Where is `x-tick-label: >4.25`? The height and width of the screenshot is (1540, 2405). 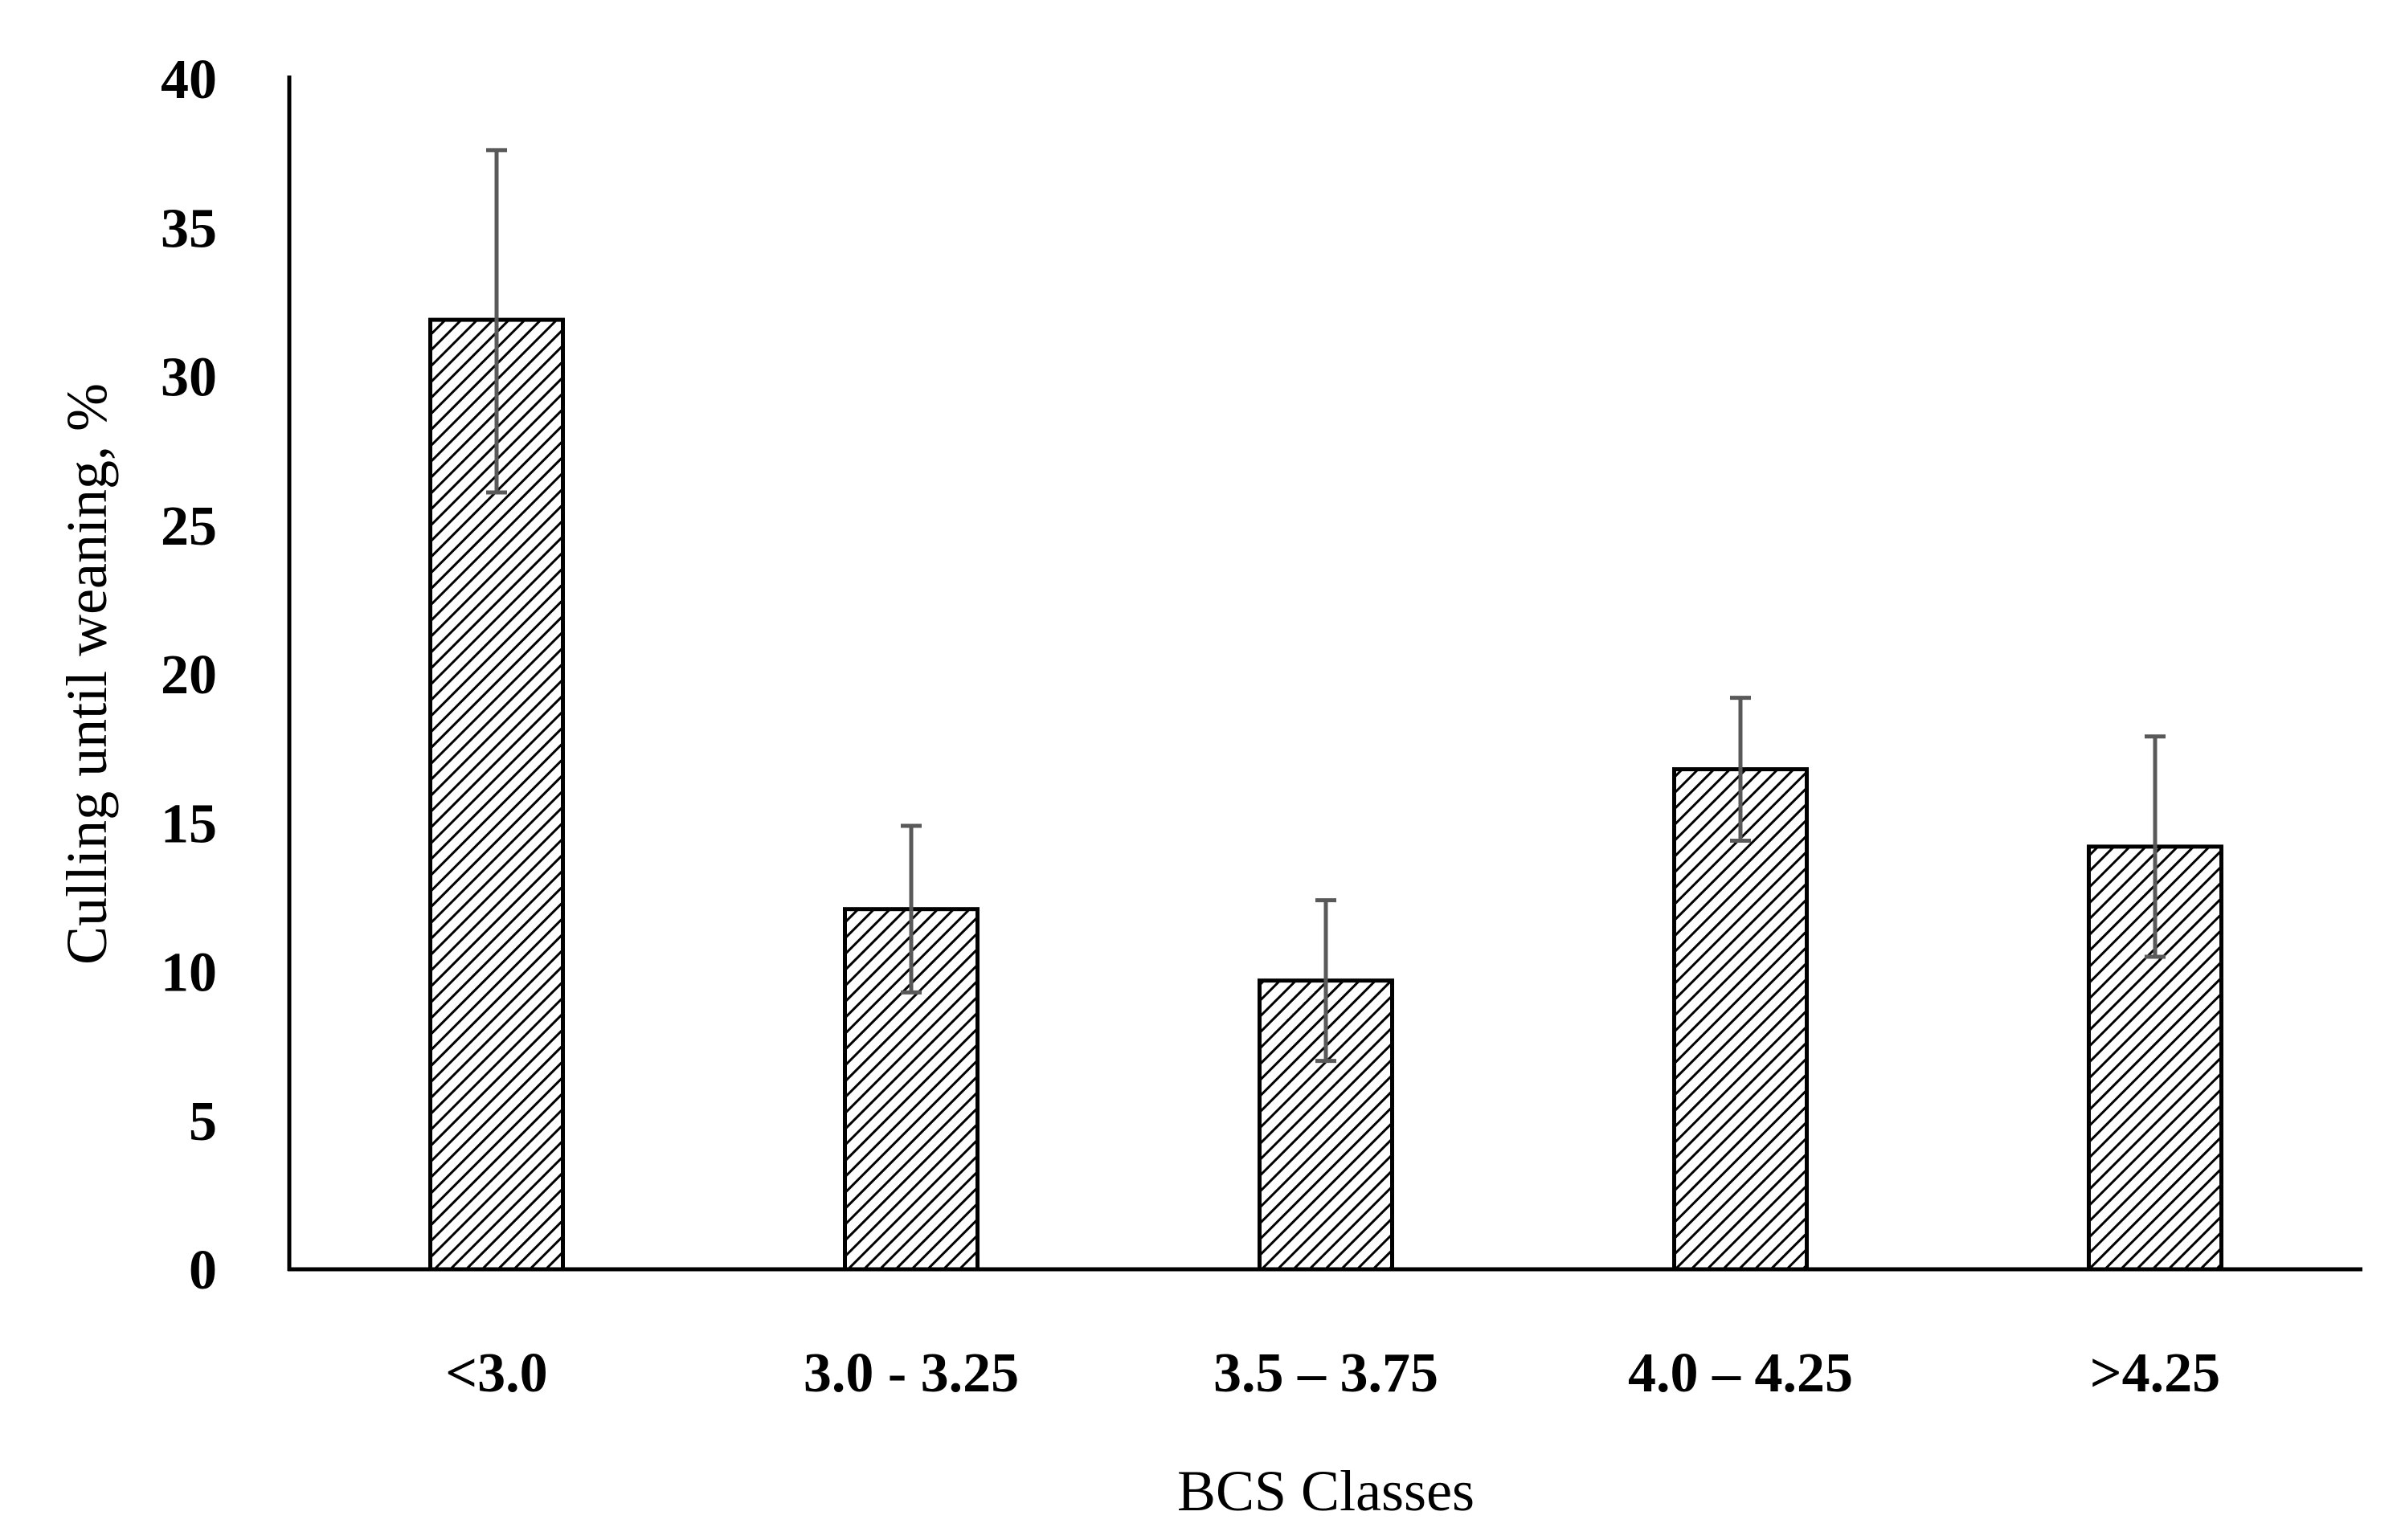
x-tick-label: >4.25 is located at coordinates (2155, 1373).